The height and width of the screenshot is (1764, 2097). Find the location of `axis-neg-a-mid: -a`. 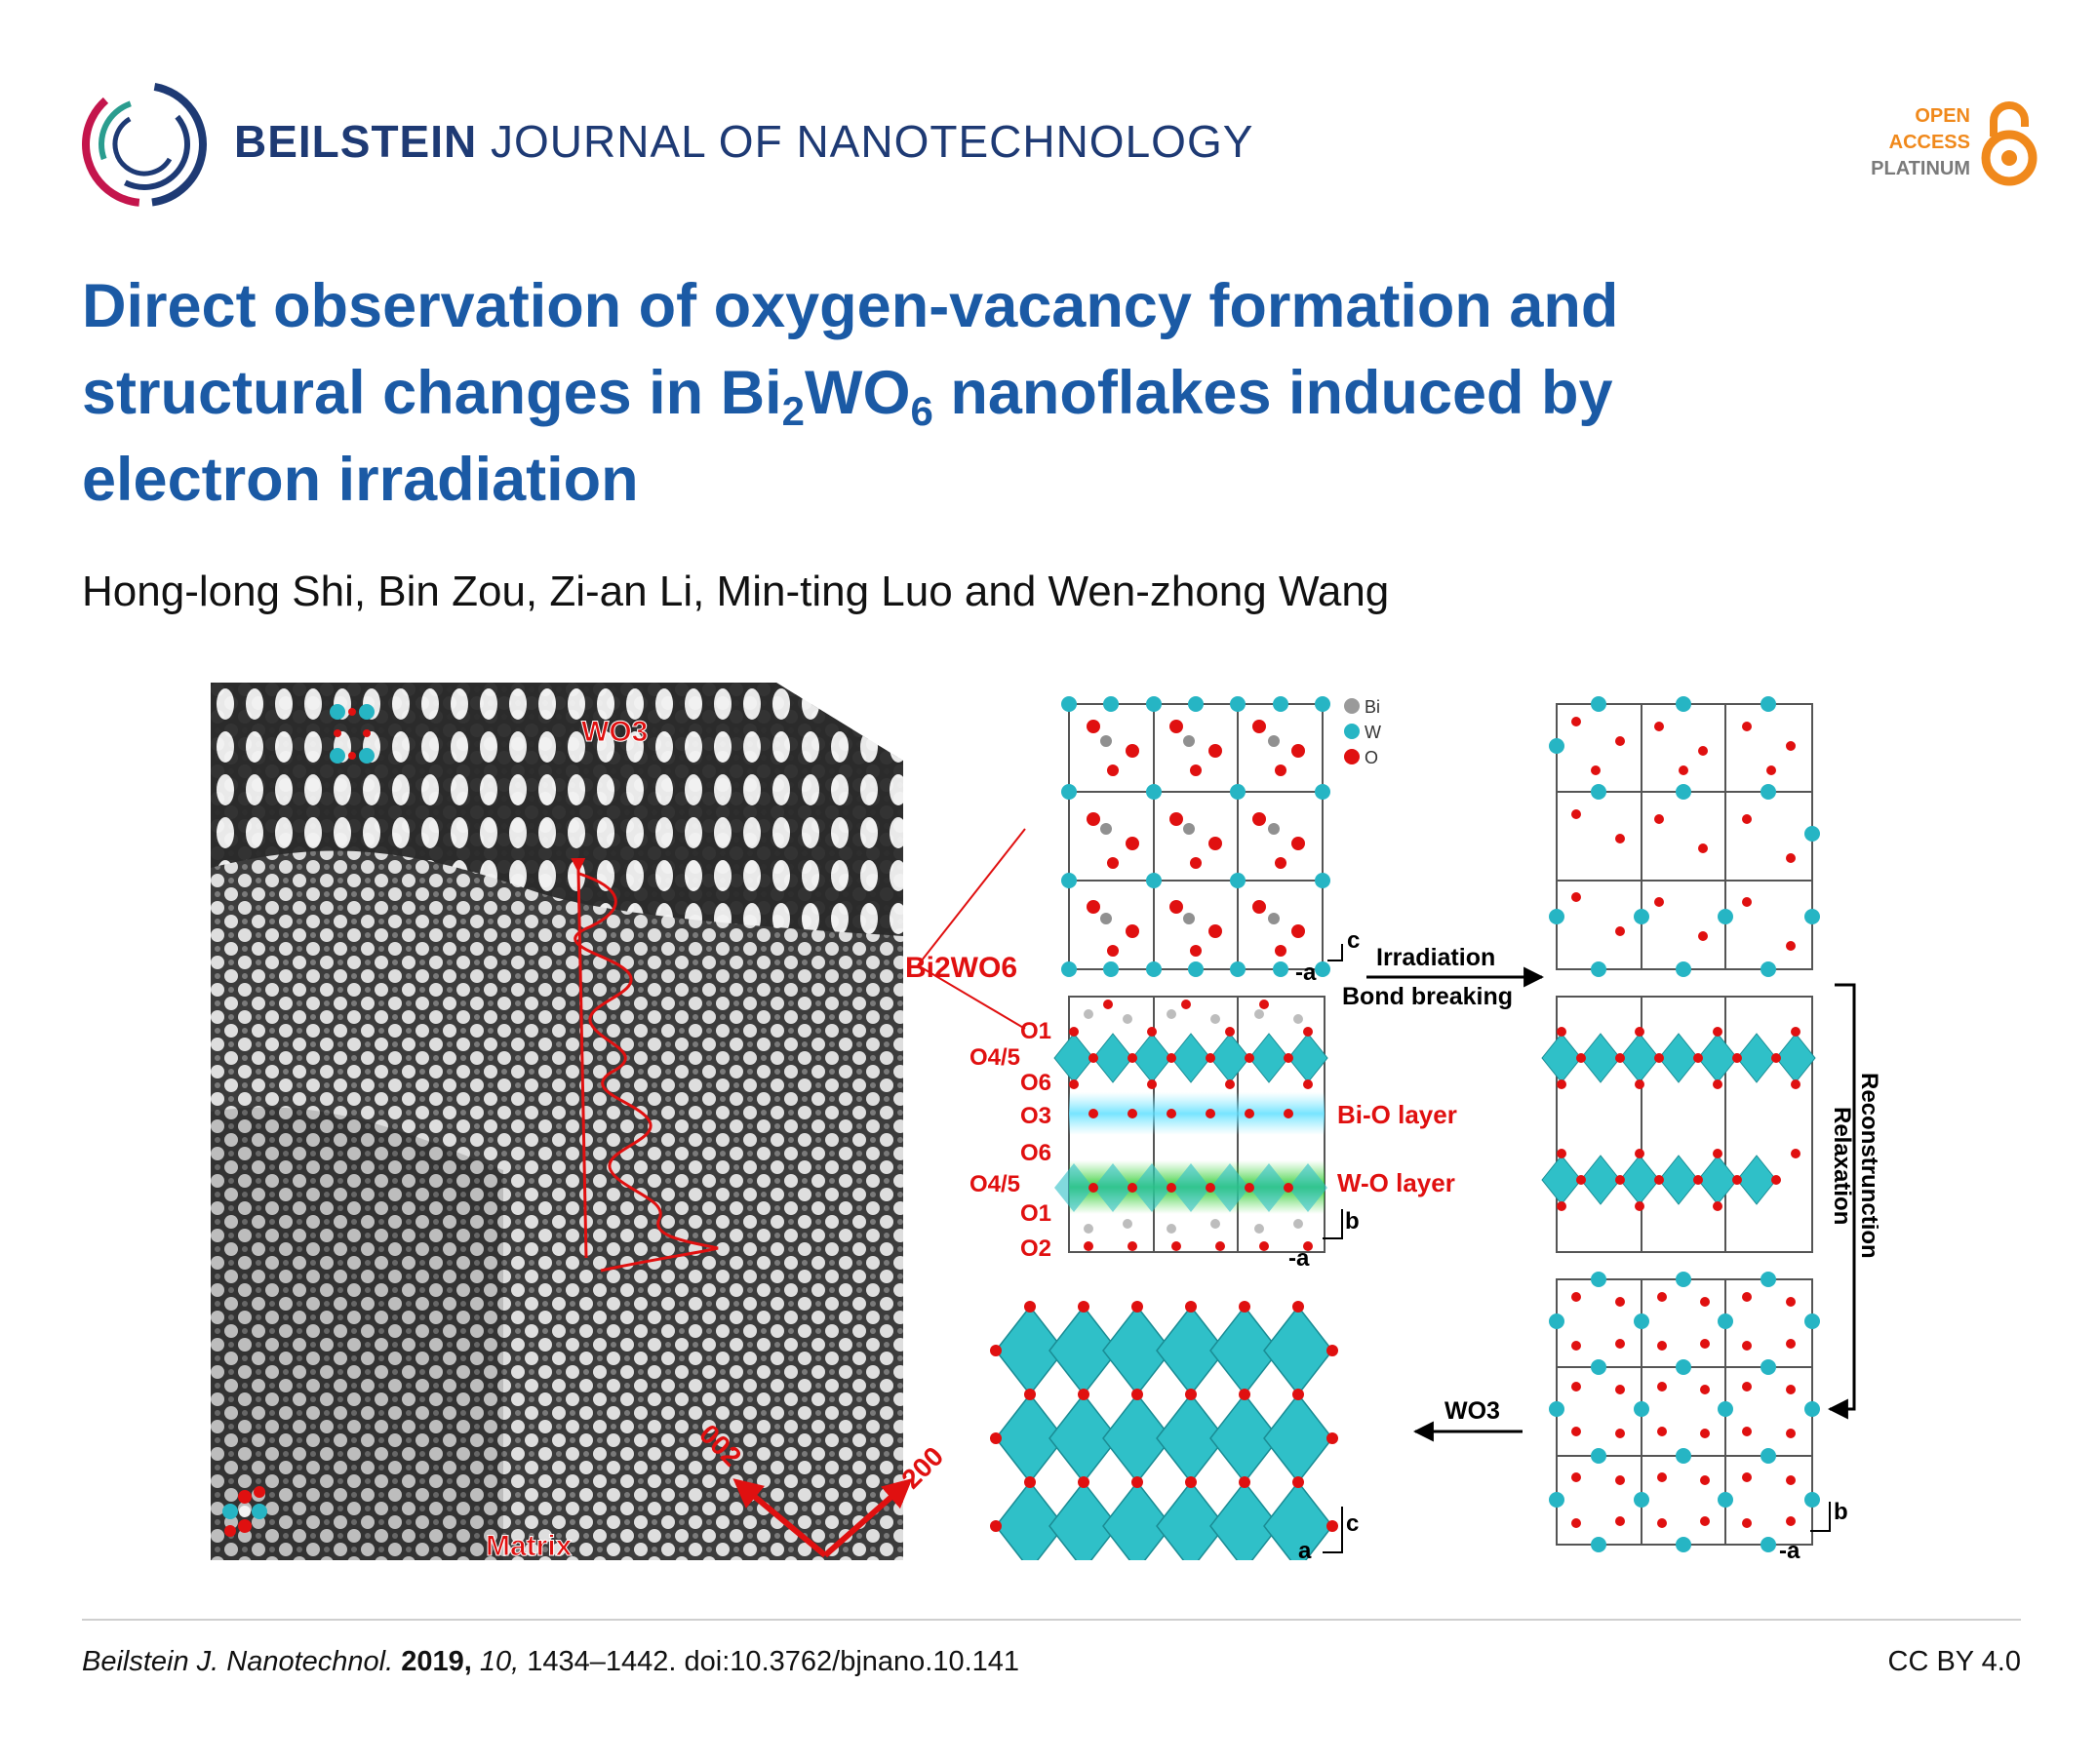

axis-neg-a-mid: -a is located at coordinates (1299, 1258).